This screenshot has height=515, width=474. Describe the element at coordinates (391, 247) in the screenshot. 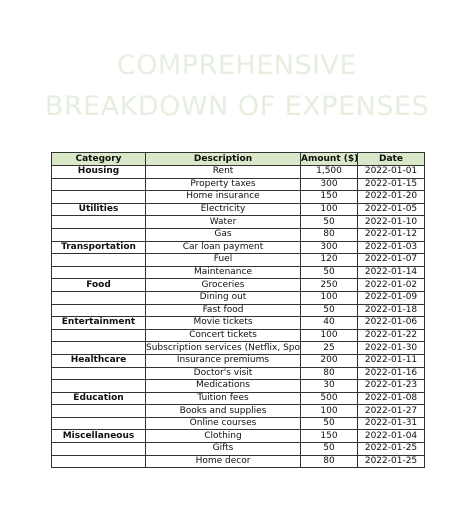

I see `date-cell: 2022-01-03` at that location.